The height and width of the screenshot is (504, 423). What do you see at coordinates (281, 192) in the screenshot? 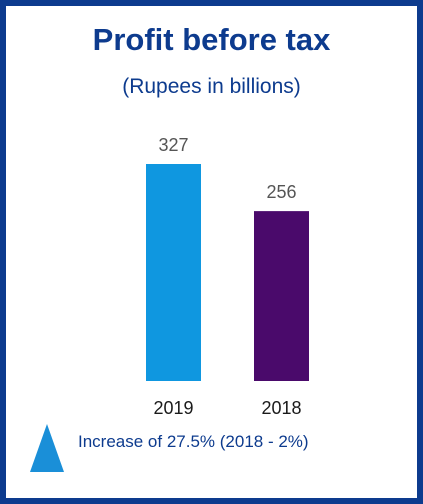
I see `value-label-2018: 256` at bounding box center [281, 192].